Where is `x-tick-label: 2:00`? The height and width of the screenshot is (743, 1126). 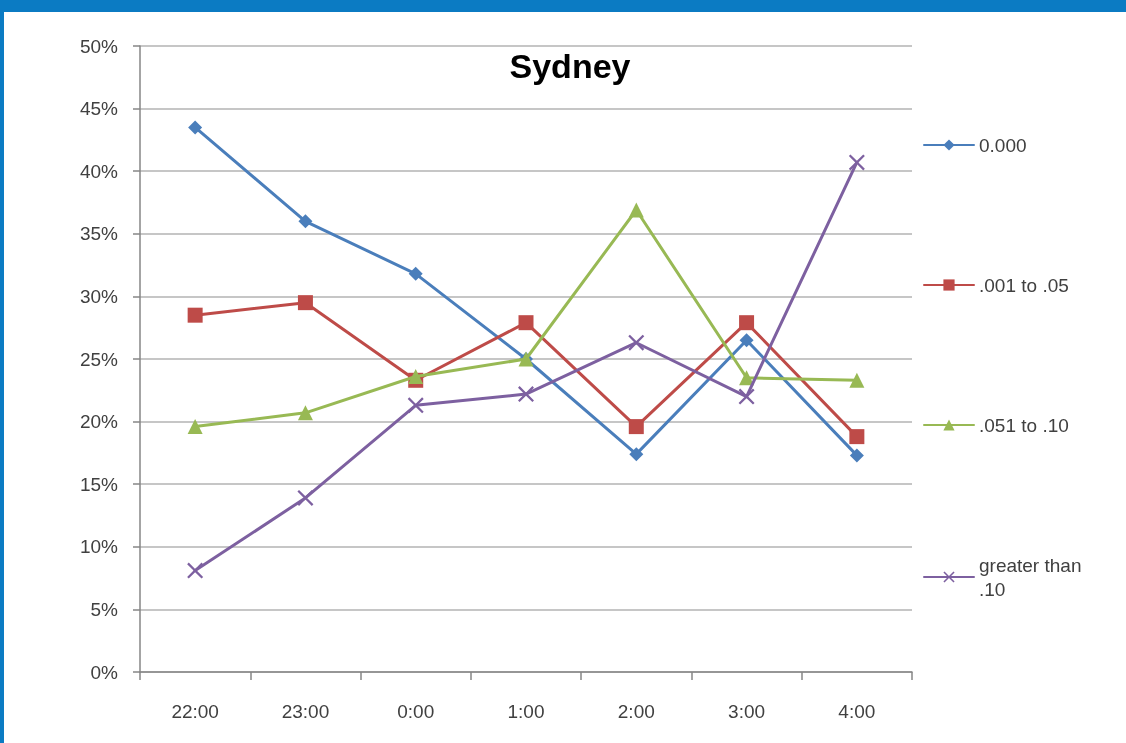 x-tick-label: 2:00 is located at coordinates (636, 711).